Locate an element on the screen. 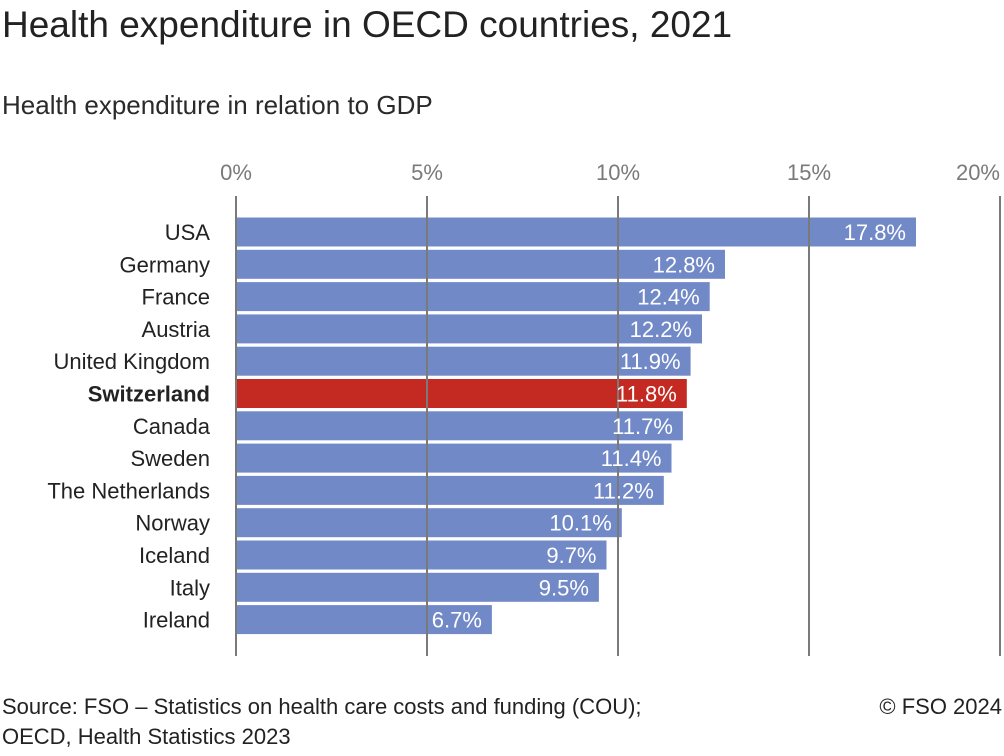 The width and height of the screenshot is (1004, 756). value-label: 11.2% is located at coordinates (623, 490).